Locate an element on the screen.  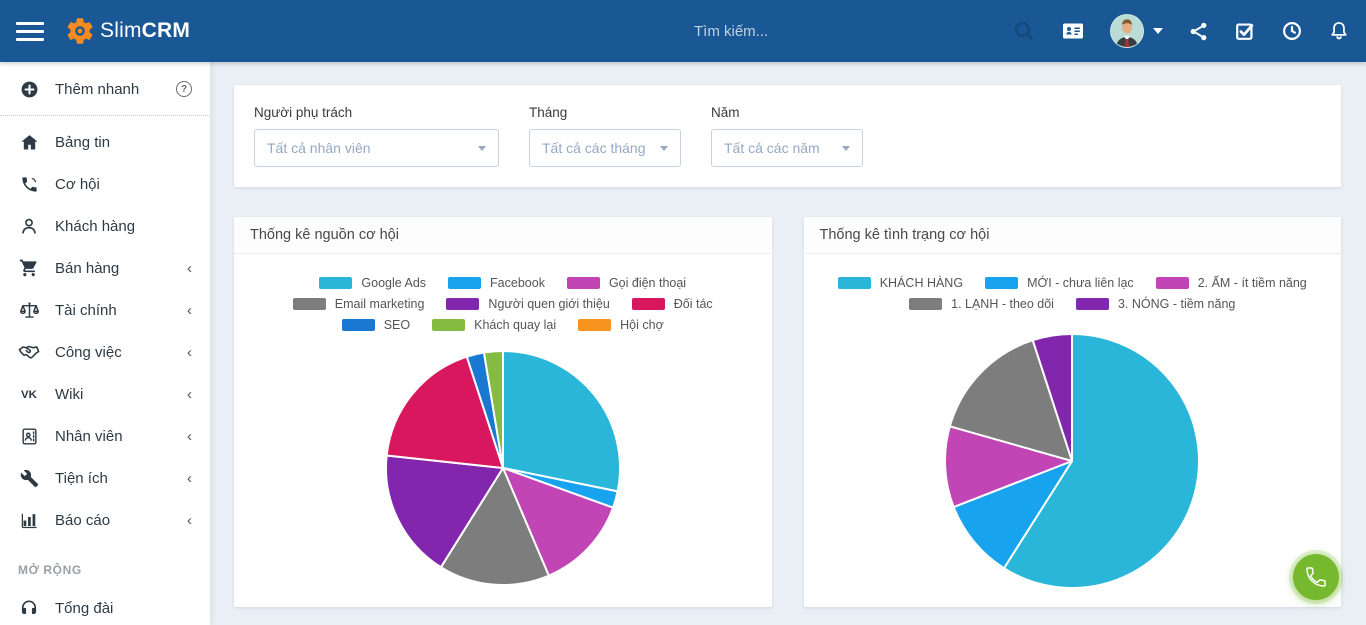
legend-item: Gọi điện thoại is located at coordinates (626, 283).